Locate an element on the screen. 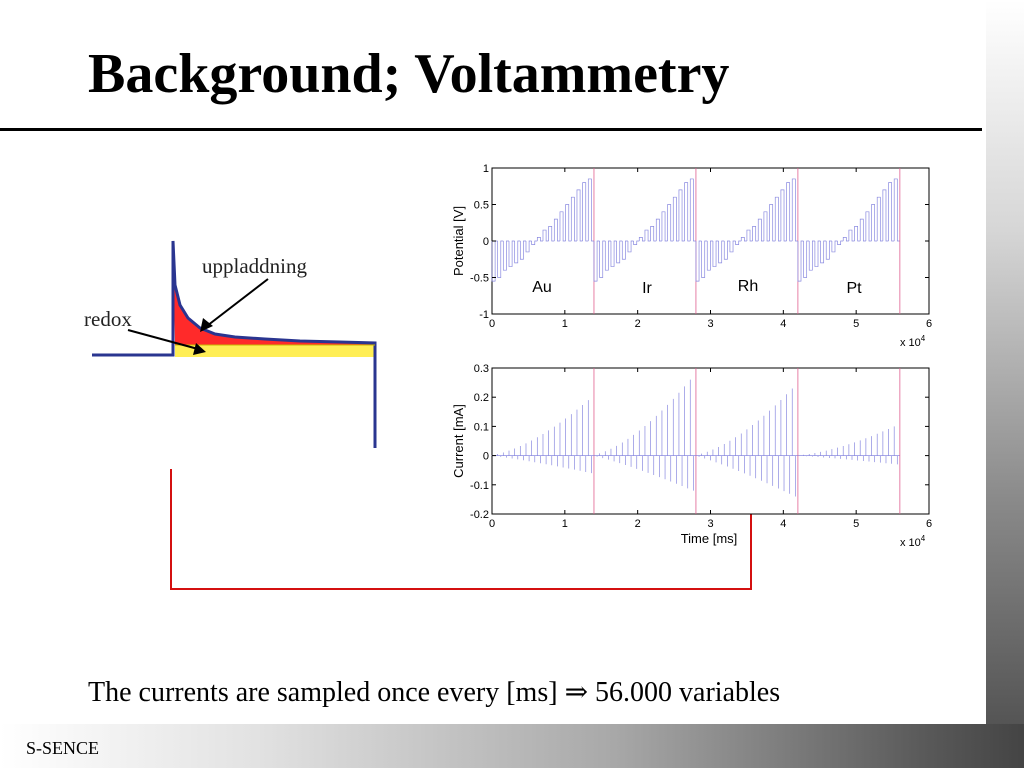 Image resolution: width=1024 pixels, height=768 pixels. current-ticks: 0 1 2 3 4 5 6 0.3 0.2 0.1 0 -0.1 -0.2 is located at coordinates (701, 446).